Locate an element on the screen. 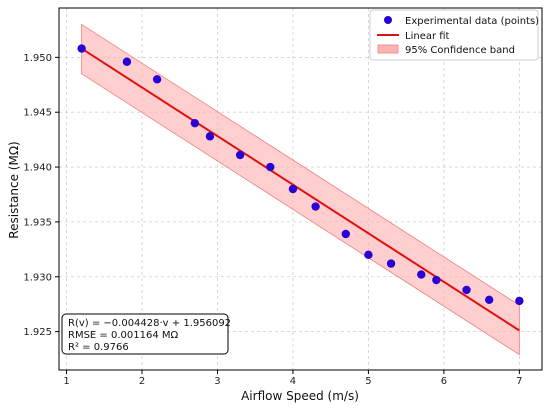 The image size is (550, 409). stats-rmse: RMSE = 0.001164 MΩ is located at coordinates (123, 335).